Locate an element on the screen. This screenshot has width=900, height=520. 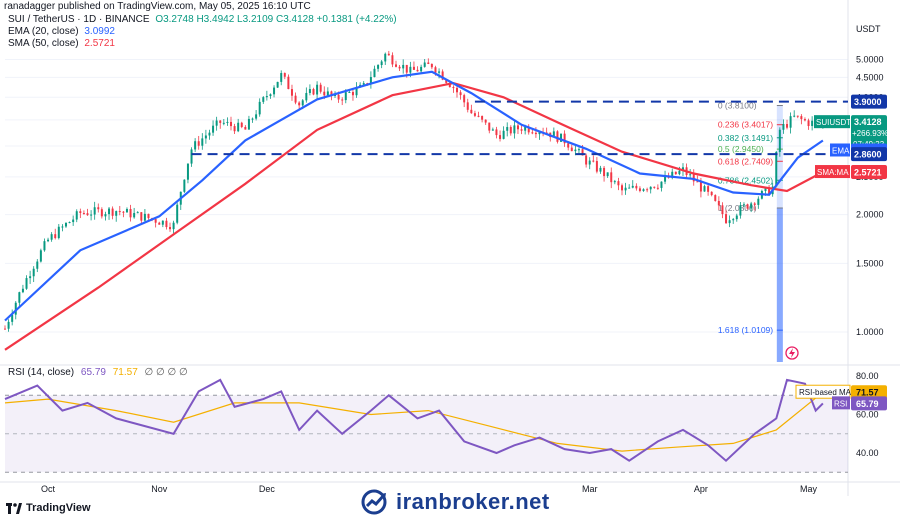
symbol-label: SUI / TetherUS · 1D · BINANCE is located at coordinates (79, 19).